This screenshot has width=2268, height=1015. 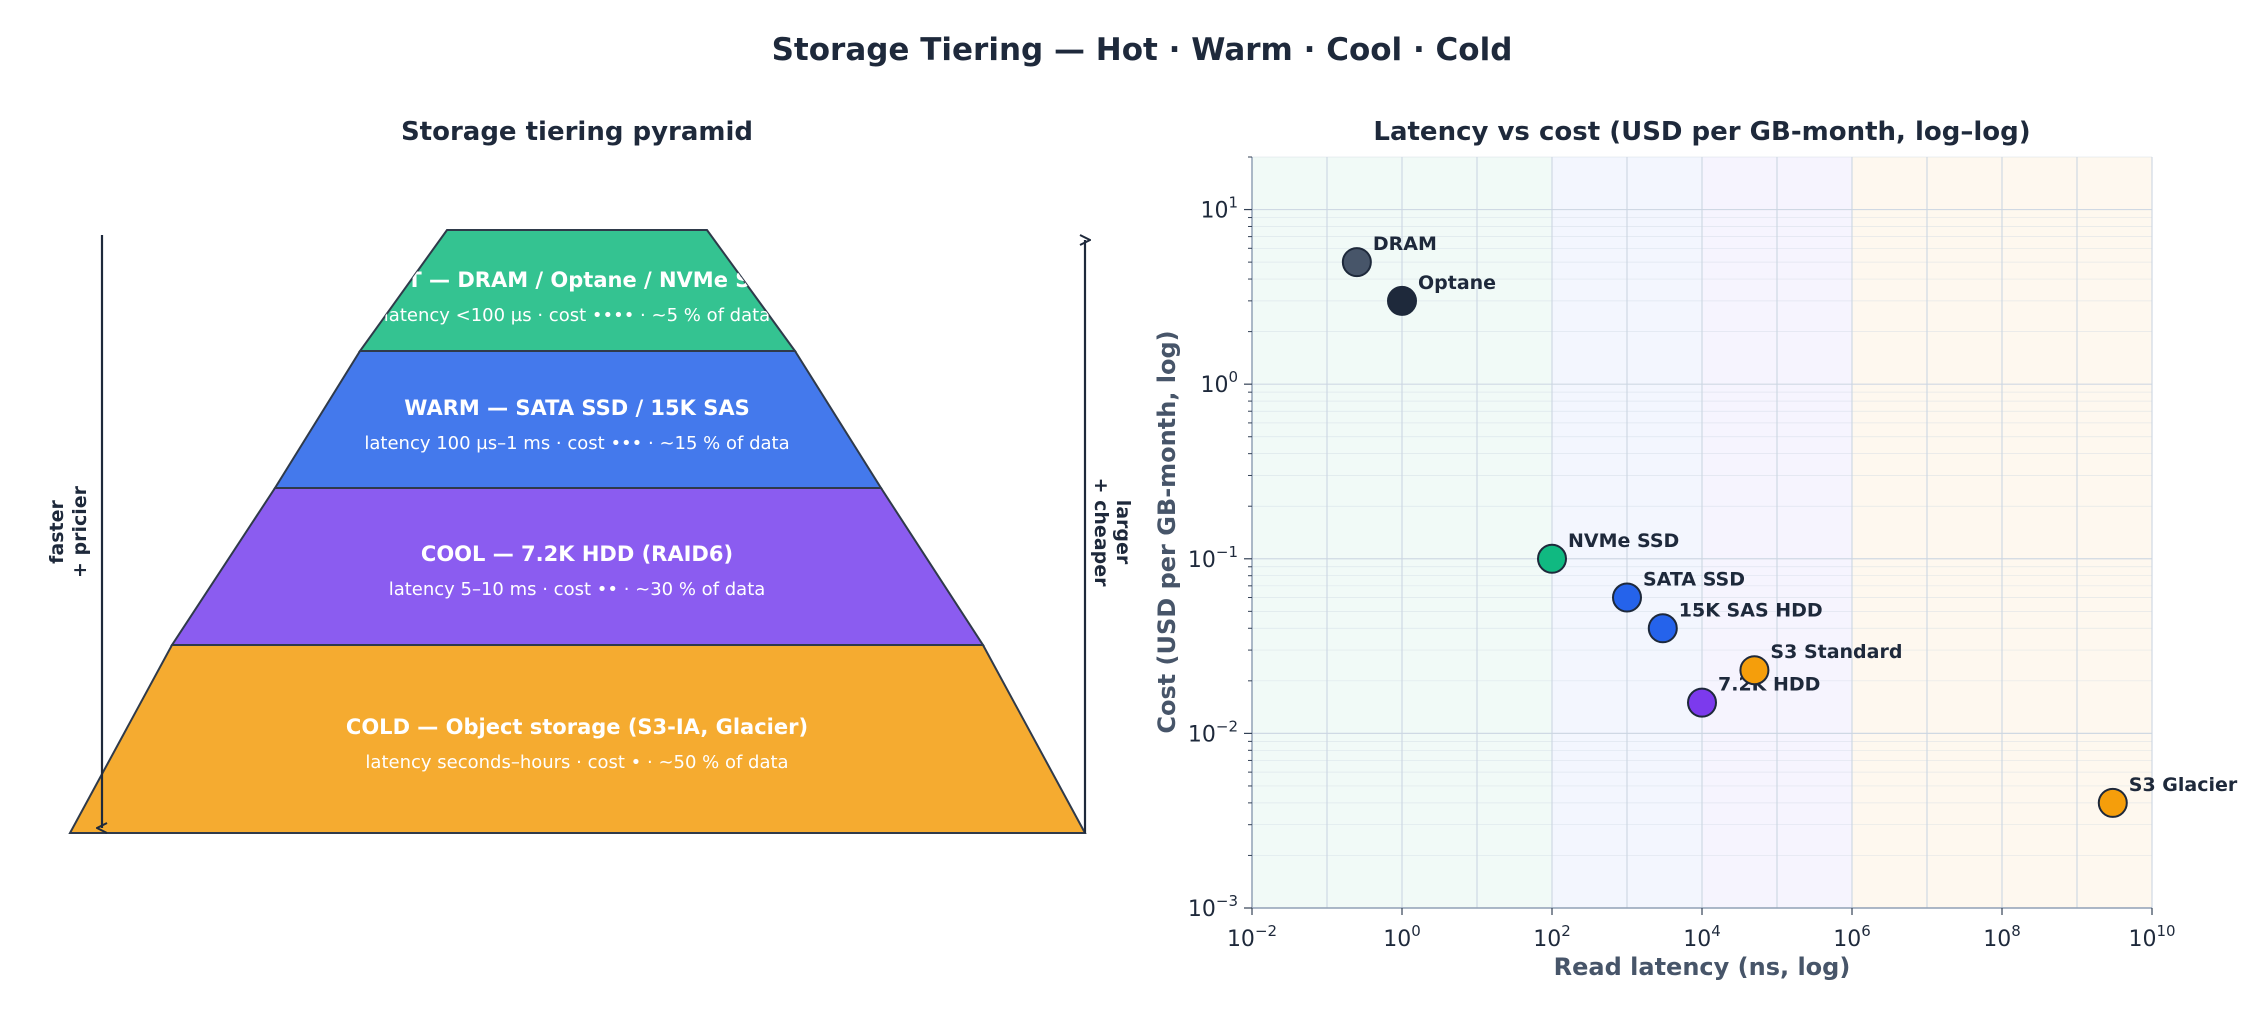 What do you see at coordinates (1101, 533) in the screenshot?
I see `cheaper-label: + cheaper` at bounding box center [1101, 533].